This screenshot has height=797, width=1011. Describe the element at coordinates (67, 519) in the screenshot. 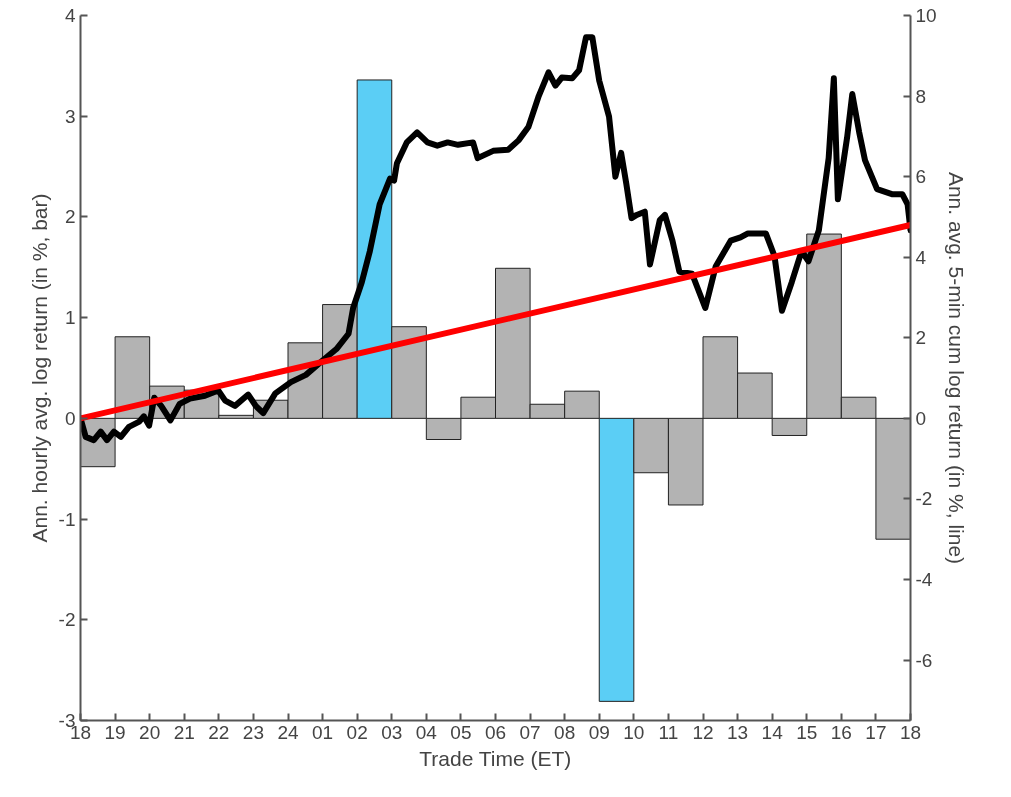

I see `y-tick-label: -1` at that location.